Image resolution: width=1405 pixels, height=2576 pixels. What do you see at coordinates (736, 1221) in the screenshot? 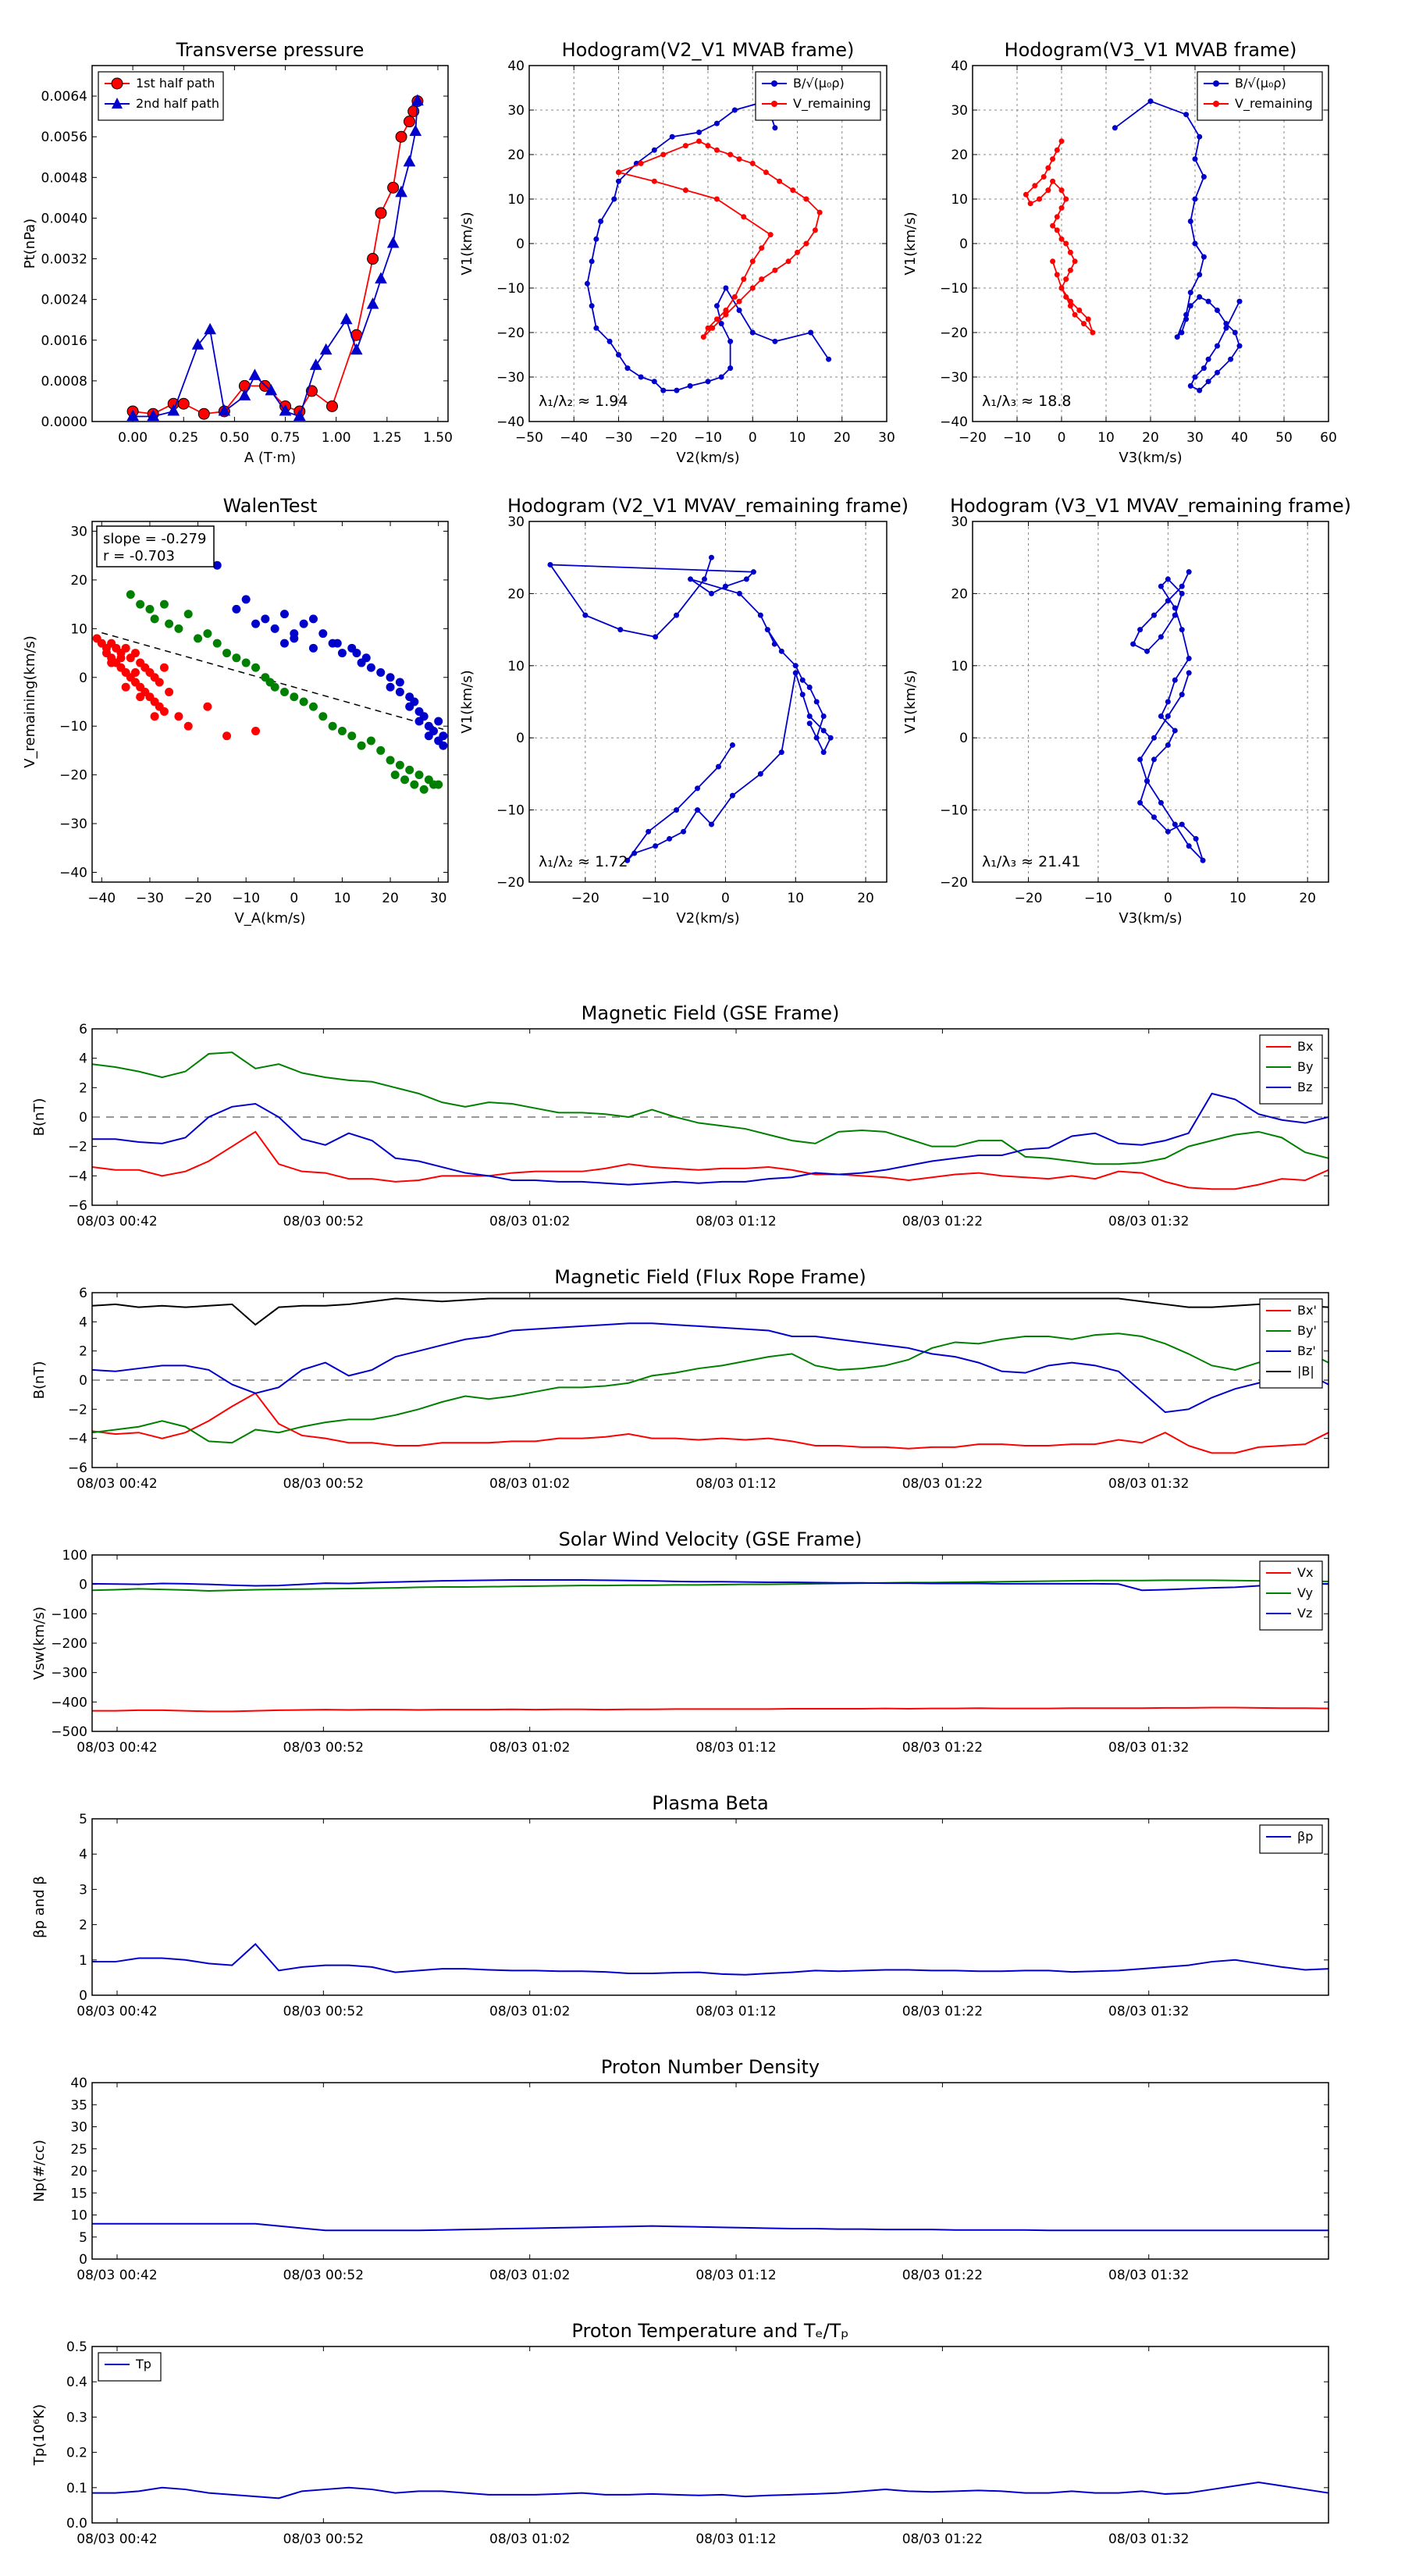
I see `x-tick-label: 08/03 01:12` at bounding box center [736, 1221].